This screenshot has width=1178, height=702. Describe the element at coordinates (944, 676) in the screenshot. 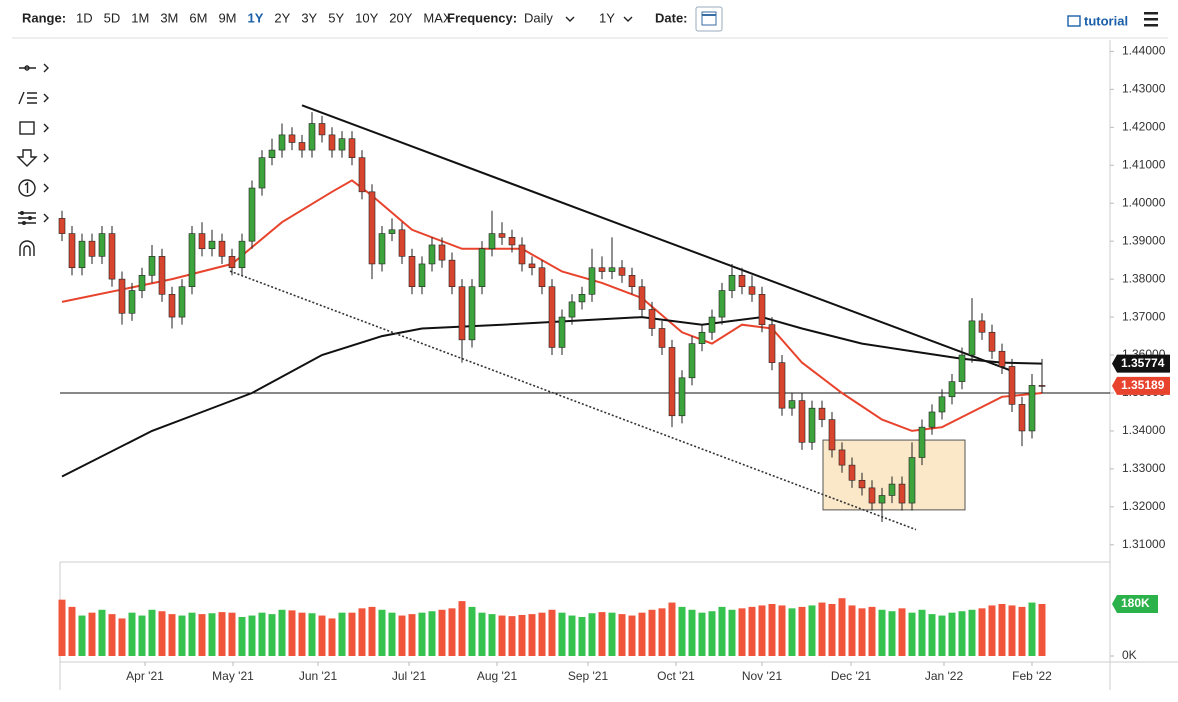

I see `x-tick-label: Jan '22` at that location.